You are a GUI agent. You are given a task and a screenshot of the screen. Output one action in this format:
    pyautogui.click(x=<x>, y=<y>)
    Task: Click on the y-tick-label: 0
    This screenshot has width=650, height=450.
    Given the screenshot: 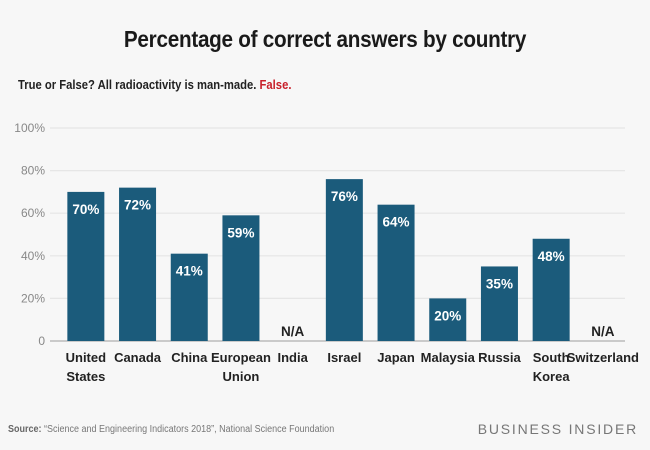 What is the action you would take?
    pyautogui.click(x=41, y=341)
    